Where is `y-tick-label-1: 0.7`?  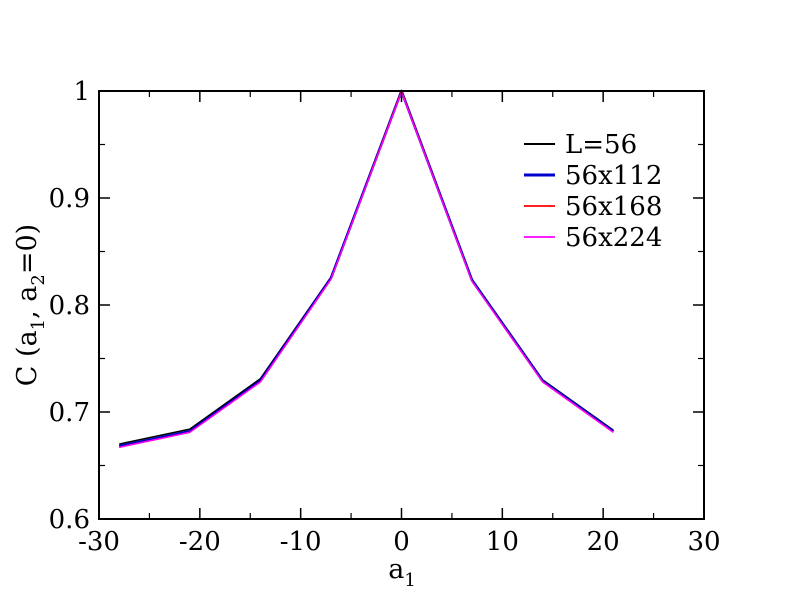 y-tick-label-1: 0.7 is located at coordinates (69, 413).